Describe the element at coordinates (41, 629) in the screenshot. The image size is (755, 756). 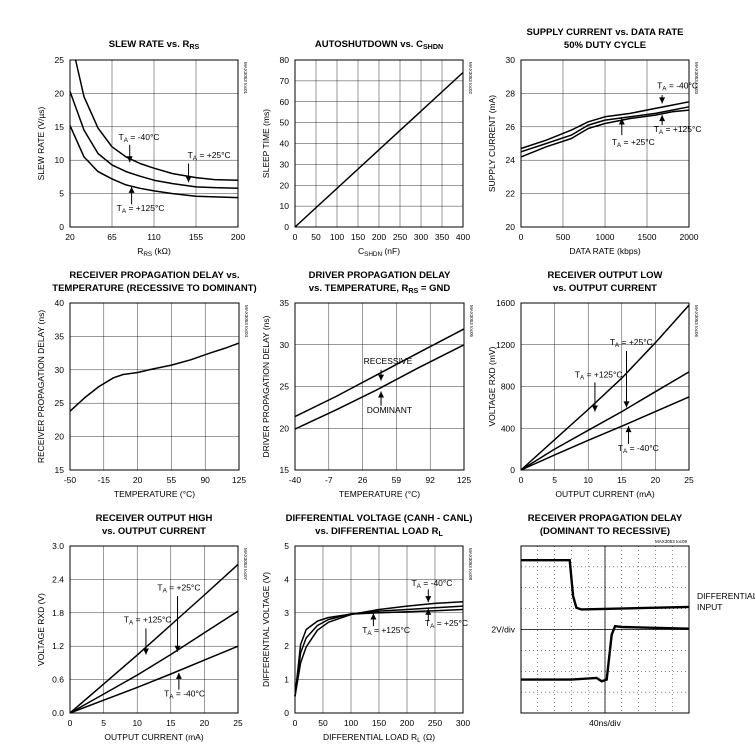
I see `y-axis-label: VOLTAGE RXD (V)` at that location.